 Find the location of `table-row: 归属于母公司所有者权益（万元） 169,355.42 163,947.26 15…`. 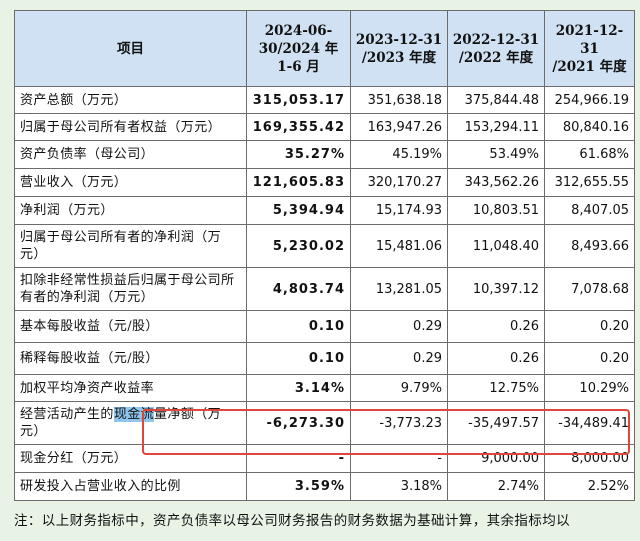

table-row: 归属于母公司所有者权益（万元） 169,355.42 163,947.26 15… is located at coordinates (324, 127).